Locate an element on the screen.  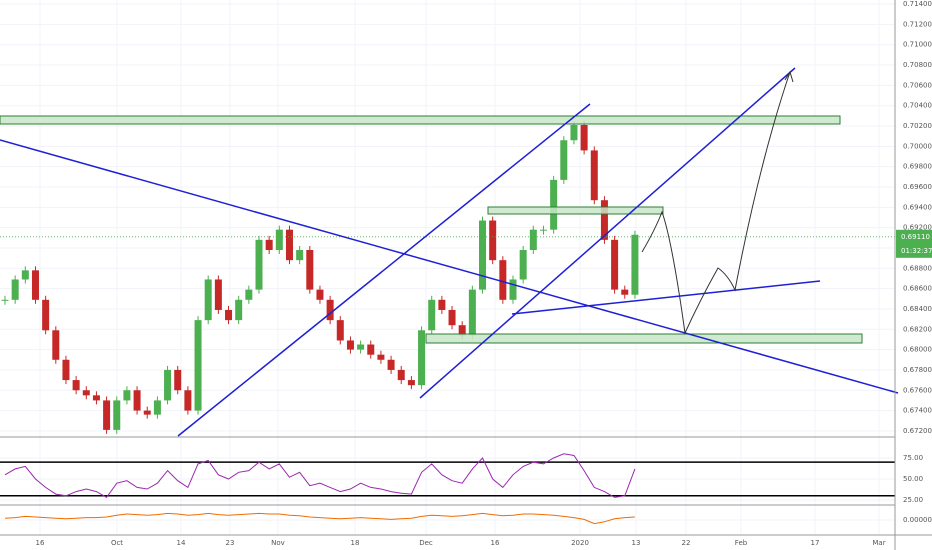
y-tick-label: 0.70800 is located at coordinates (917, 65).